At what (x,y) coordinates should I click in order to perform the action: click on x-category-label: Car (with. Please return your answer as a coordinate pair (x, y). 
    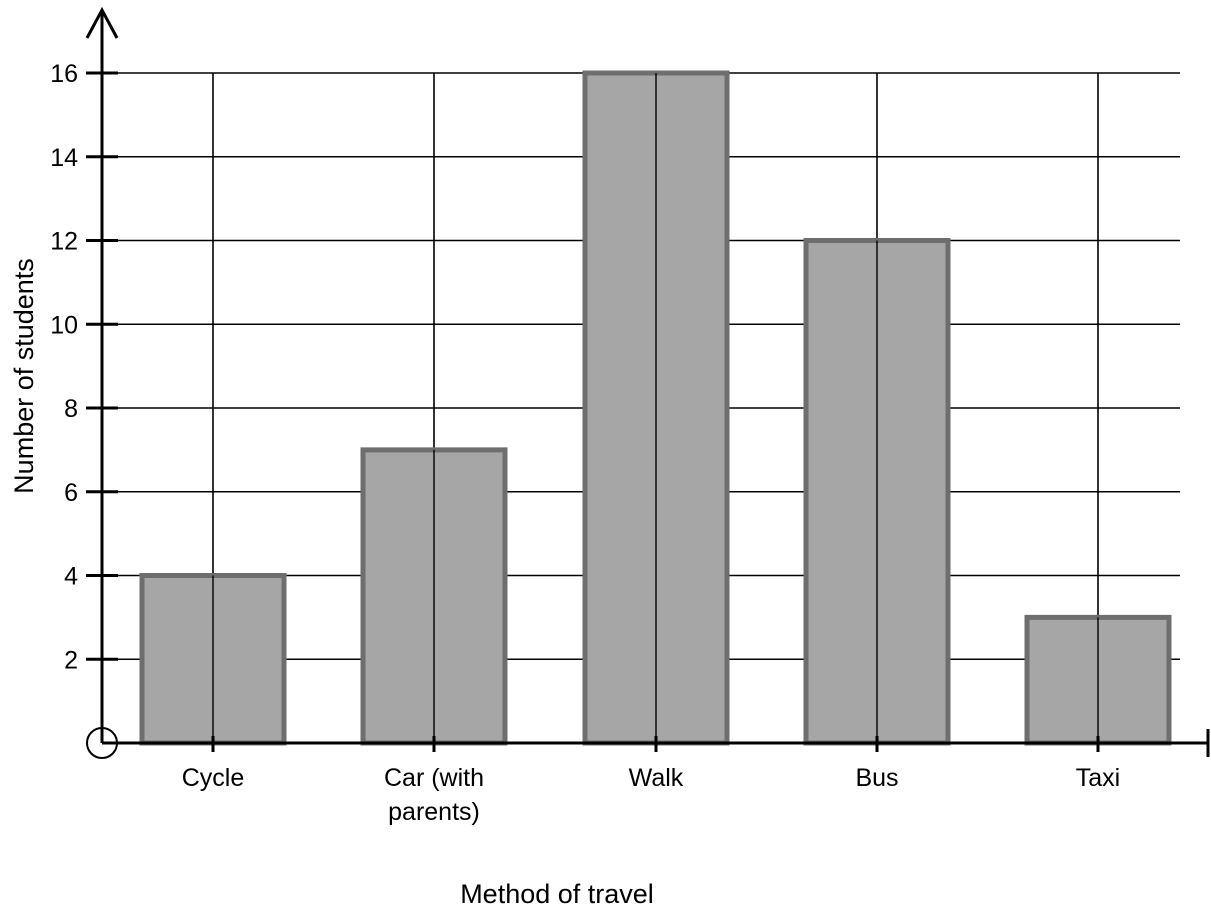
    Looking at the image, I should click on (434, 778).